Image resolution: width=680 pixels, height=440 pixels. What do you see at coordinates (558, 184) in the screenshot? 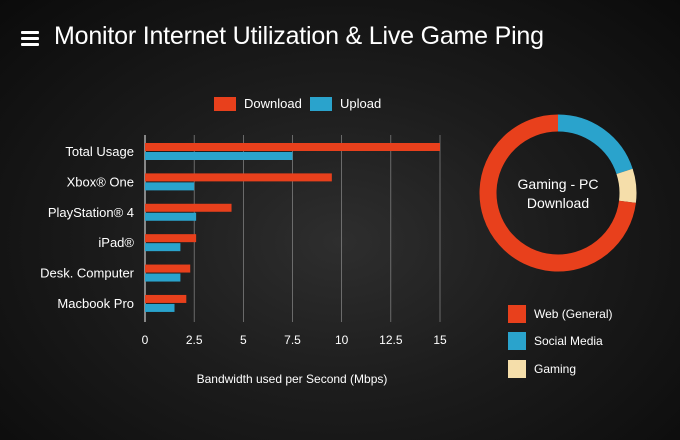
I see `donut-center-line-1: Gaming - PC` at bounding box center [558, 184].